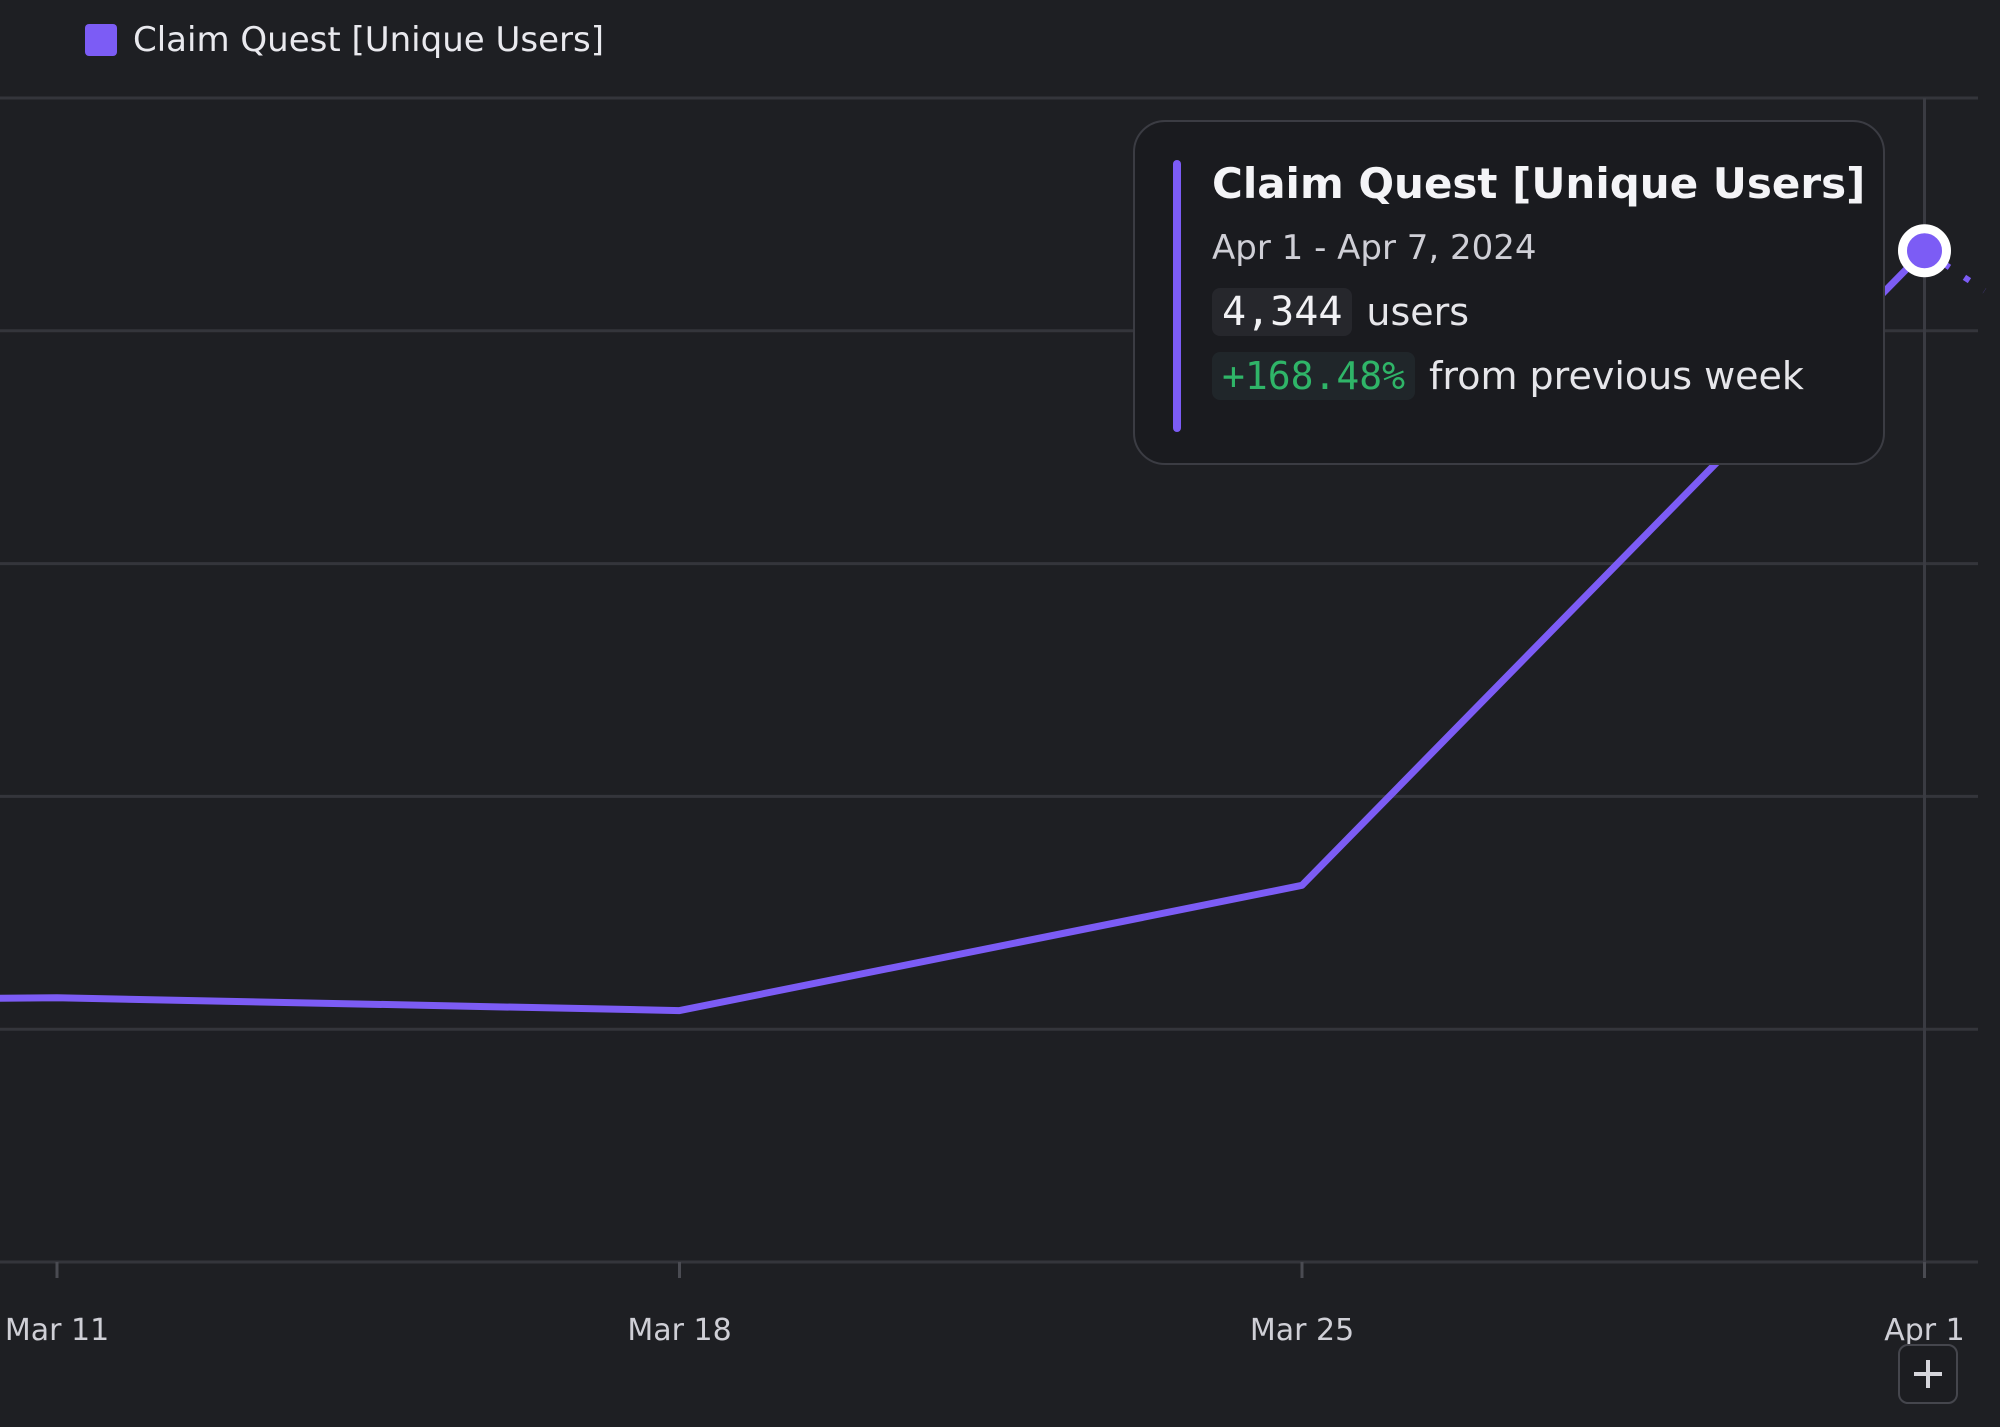 The width and height of the screenshot is (2000, 1427). I want to click on highlighted-point, so click(1924, 251).